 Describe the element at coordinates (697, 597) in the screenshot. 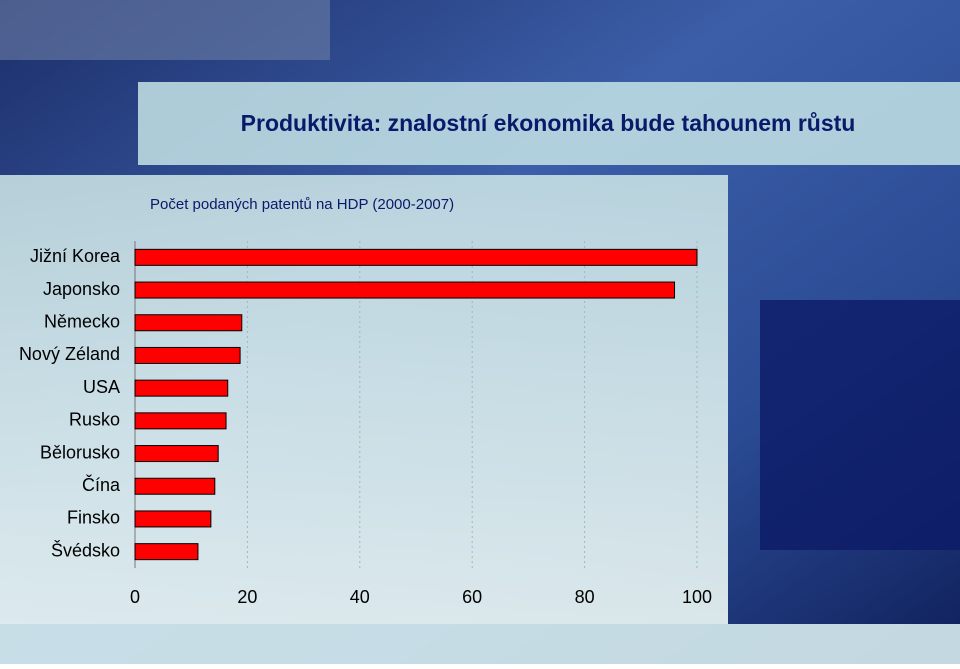

I see `x-tick-label: 100` at that location.